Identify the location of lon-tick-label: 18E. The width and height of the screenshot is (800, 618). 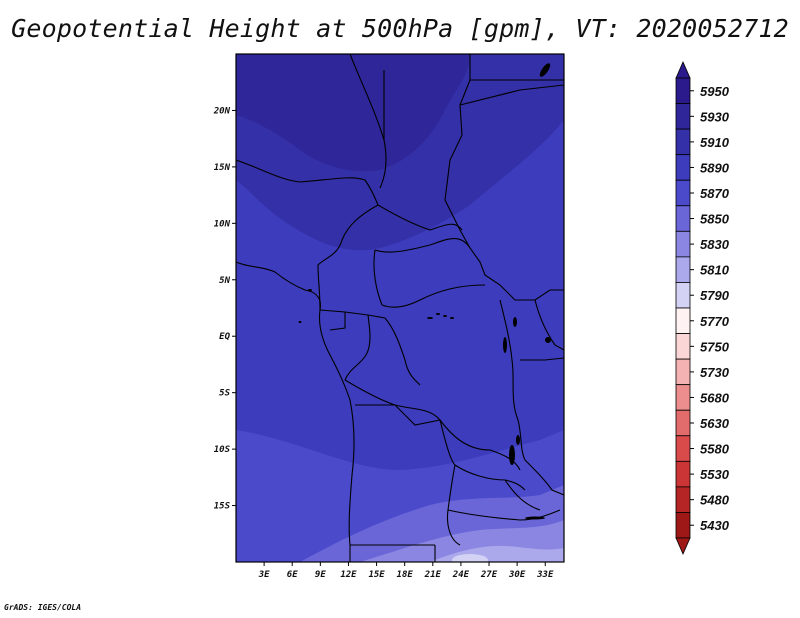
(405, 575).